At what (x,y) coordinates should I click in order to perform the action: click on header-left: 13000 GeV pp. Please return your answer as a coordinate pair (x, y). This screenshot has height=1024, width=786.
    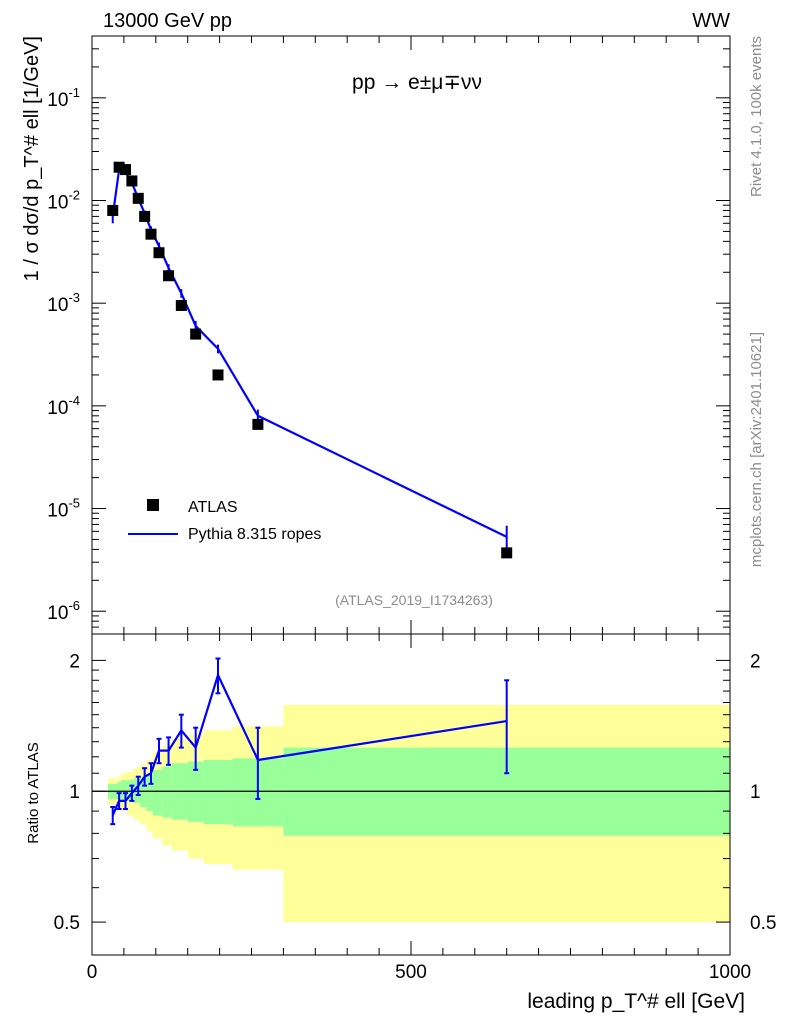
    Looking at the image, I should click on (167, 21).